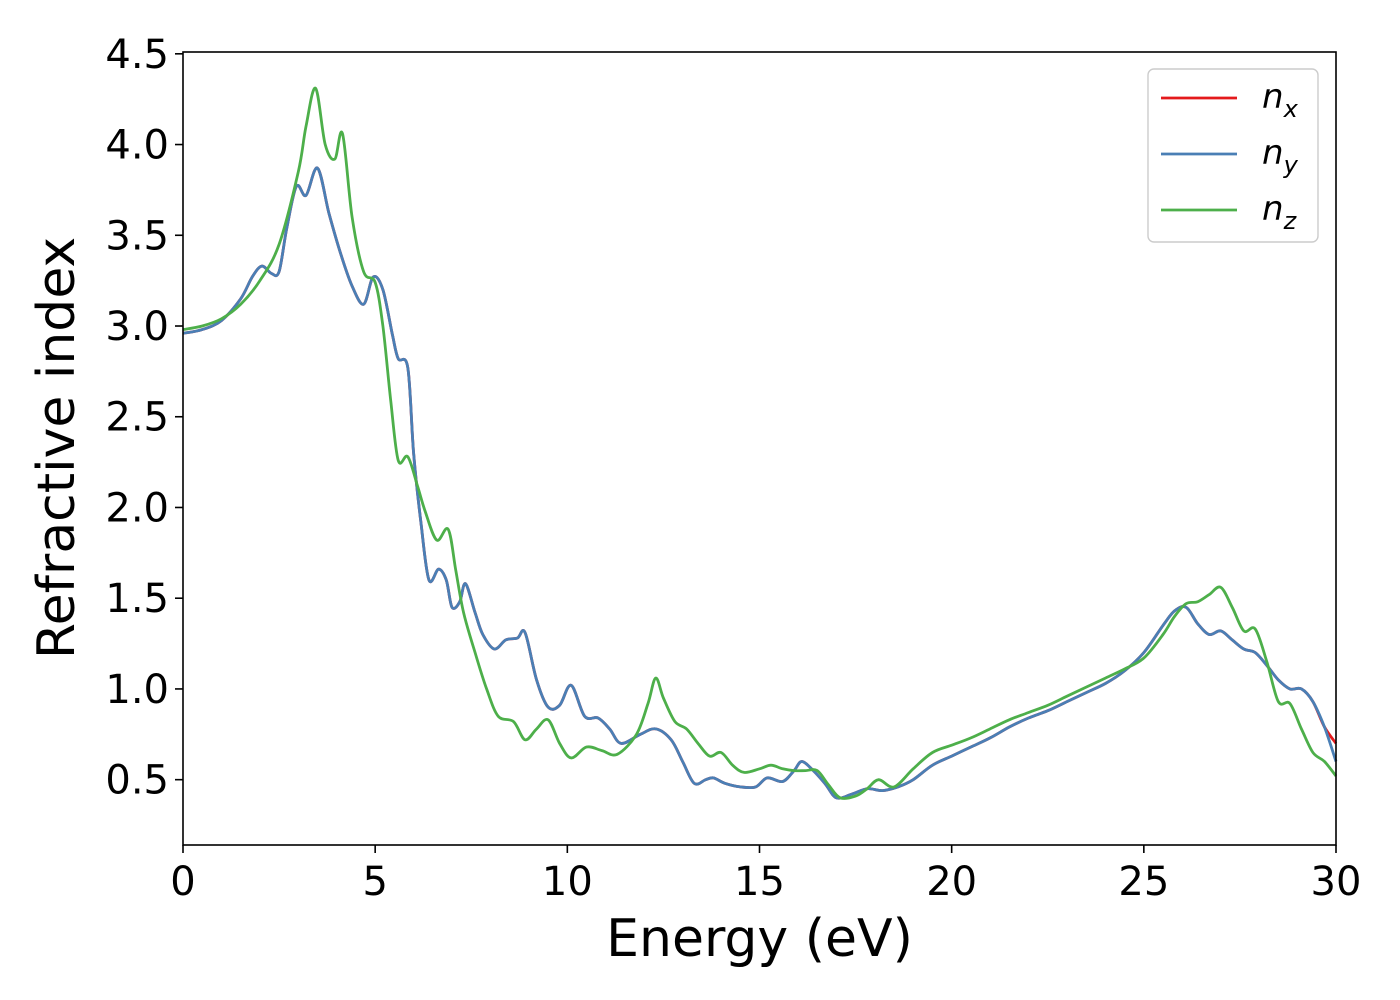 The image size is (1400, 1000). I want to click on legend-label-z: nz, so click(1280, 212).